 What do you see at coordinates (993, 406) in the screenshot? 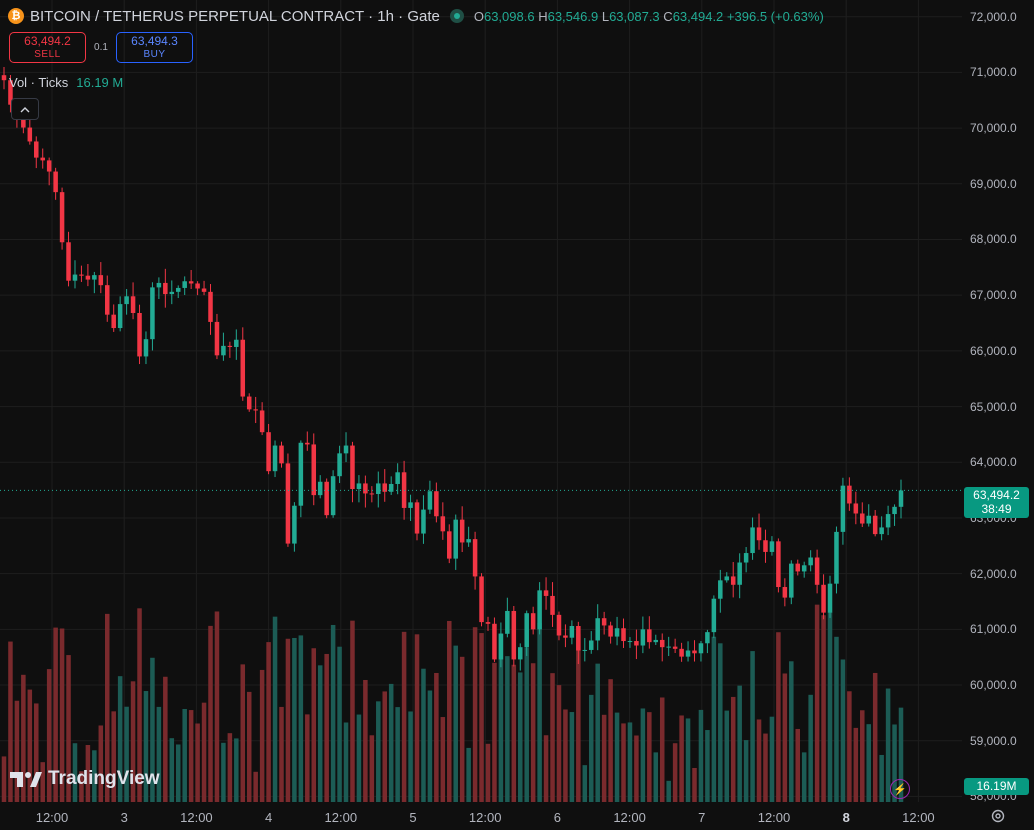
I see `price-tick-label: 65,000.0` at bounding box center [993, 406].